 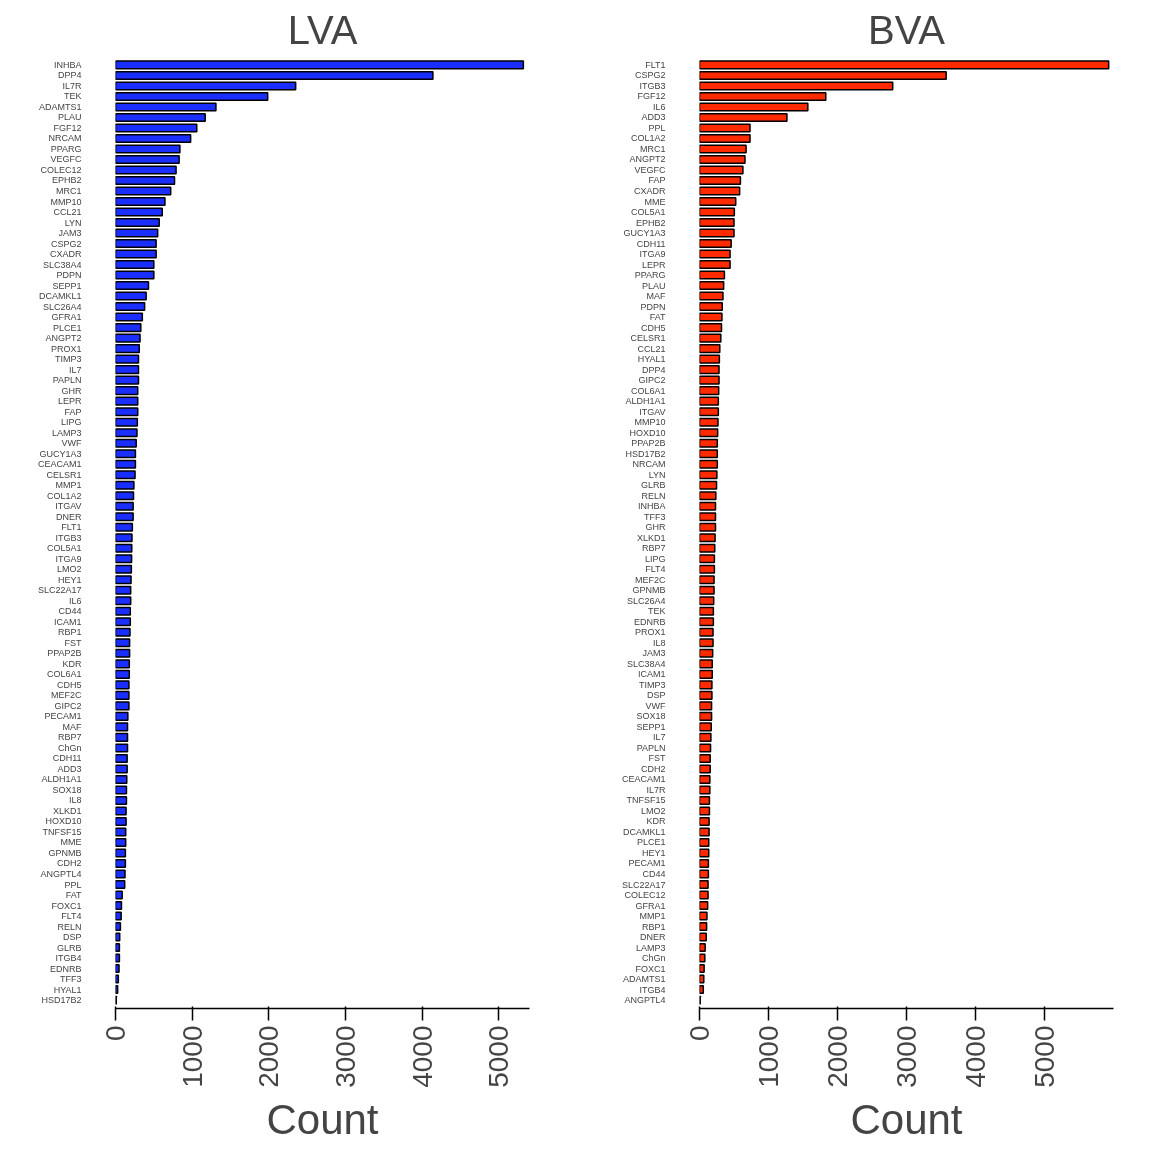 What do you see at coordinates (657, 127) in the screenshot?
I see `y-tick-label: PPL` at bounding box center [657, 127].